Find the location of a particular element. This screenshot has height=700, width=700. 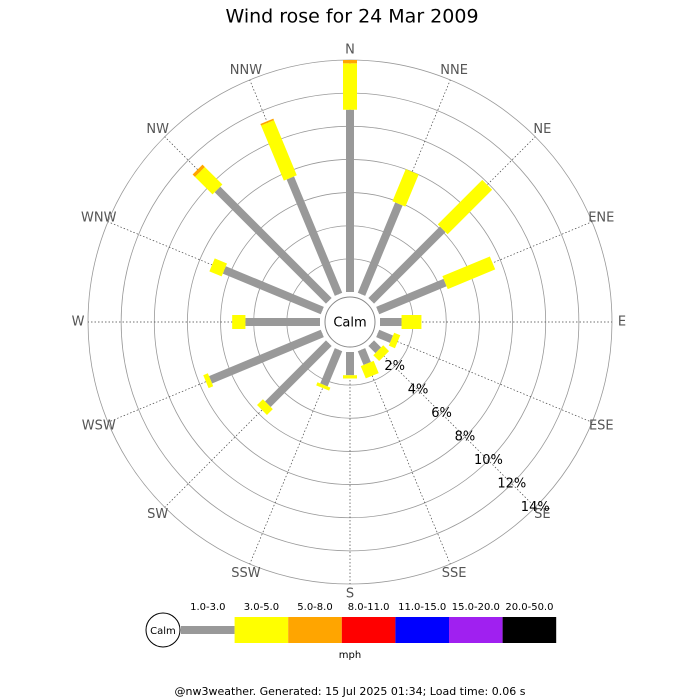

legend-label: 1.0-3.0 is located at coordinates (207, 607).